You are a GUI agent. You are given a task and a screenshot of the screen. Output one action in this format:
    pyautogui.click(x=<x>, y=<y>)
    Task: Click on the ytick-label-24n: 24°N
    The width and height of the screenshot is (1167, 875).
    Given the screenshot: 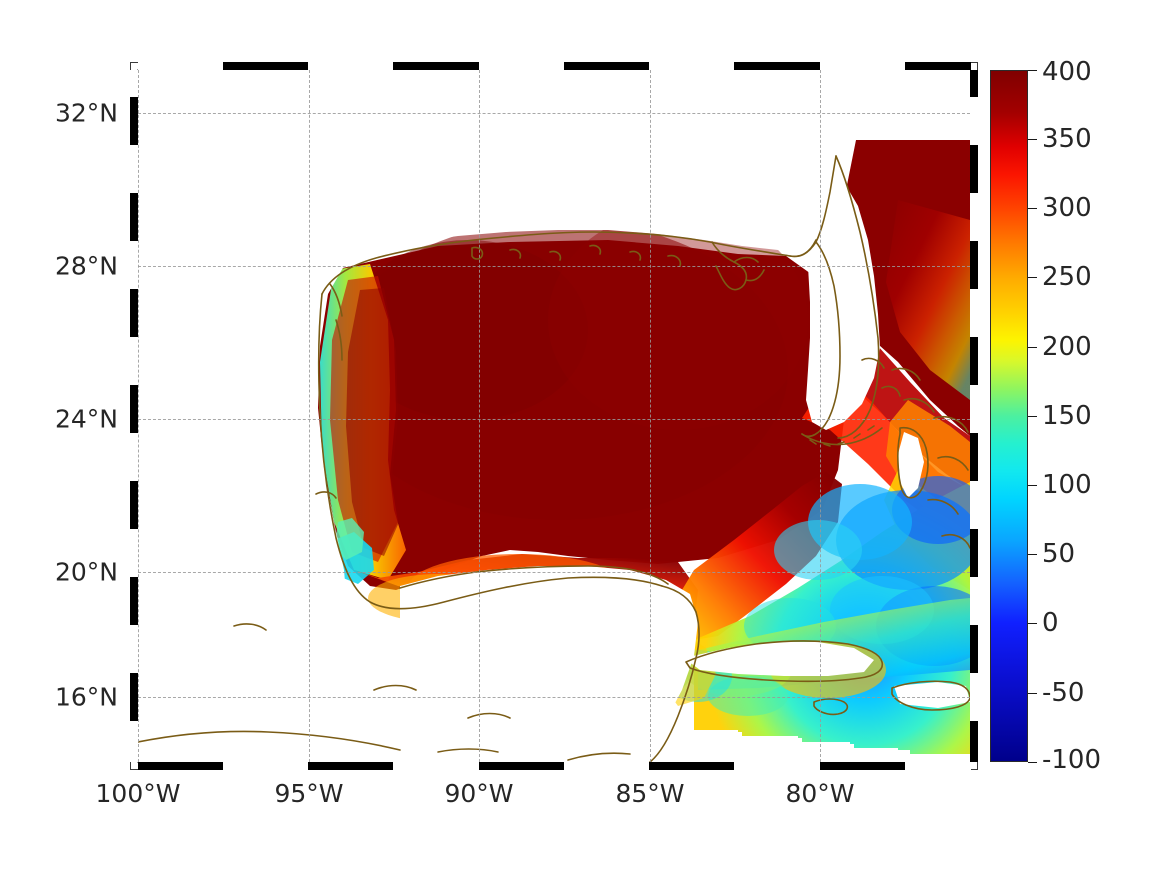 What is the action you would take?
    pyautogui.click(x=86, y=419)
    